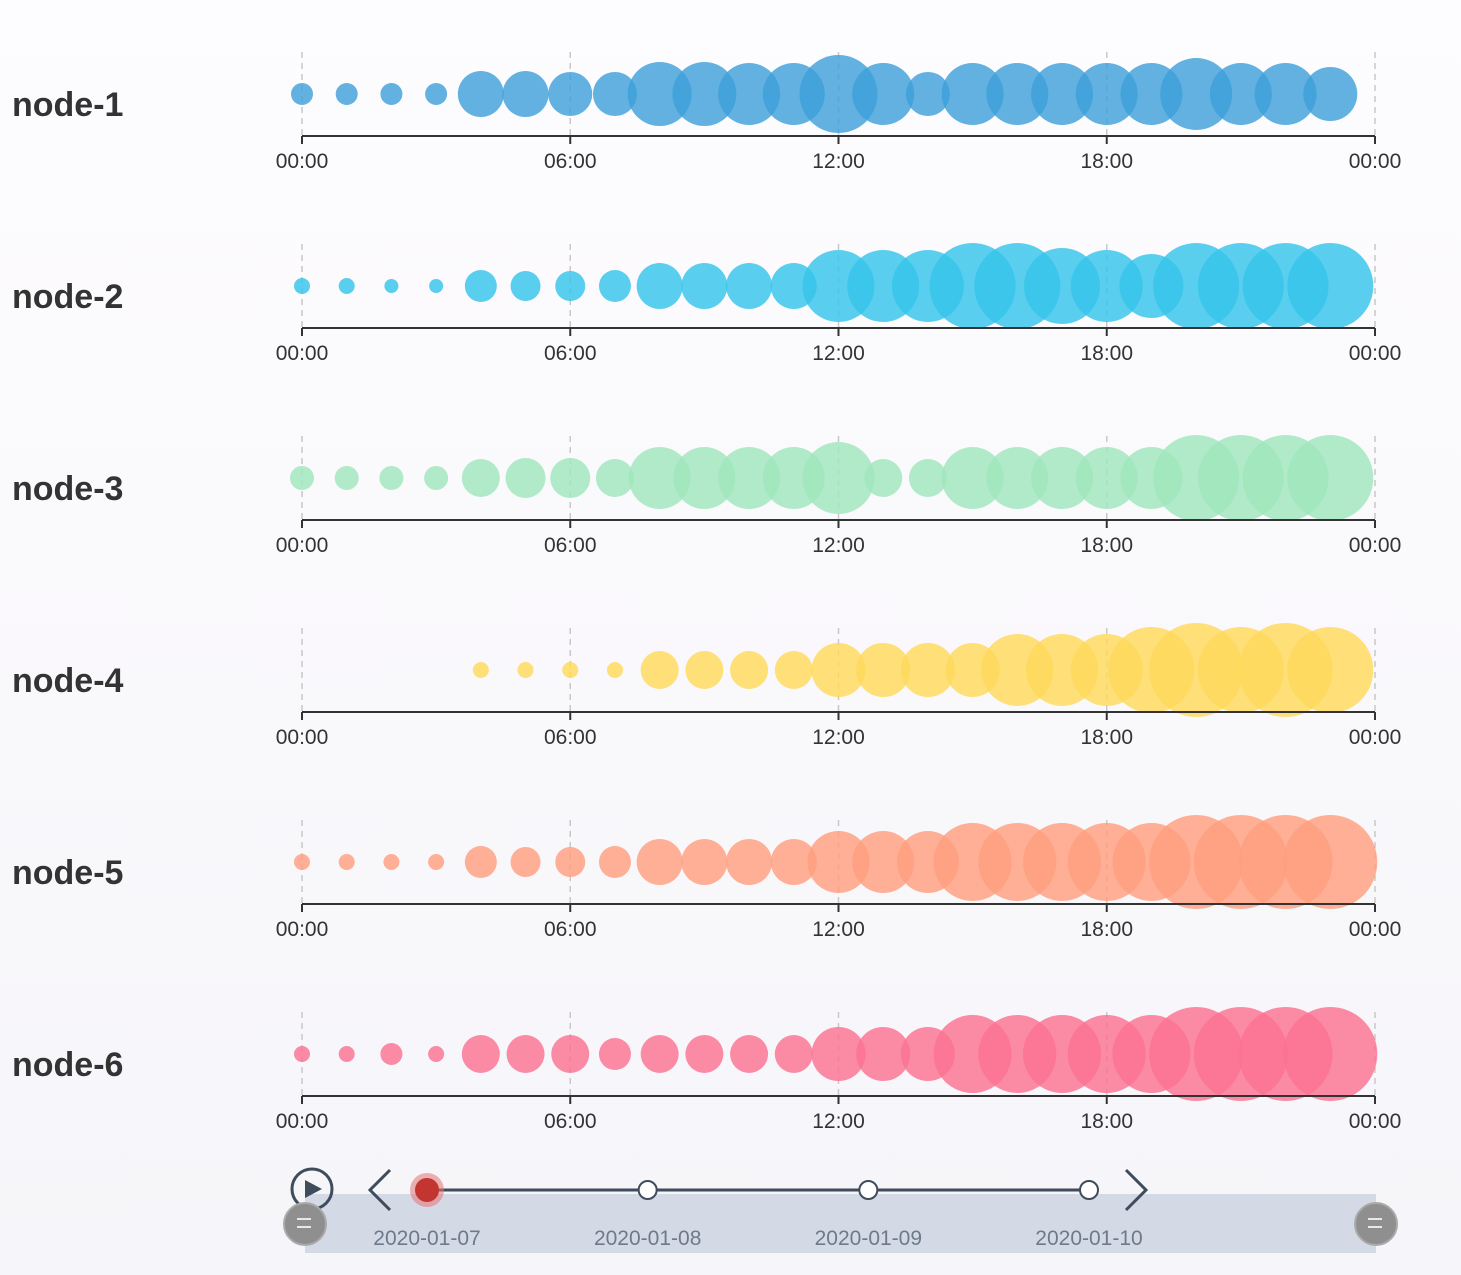 This screenshot has height=1275, width=1461. I want to click on datazoom-handle-left, so click(305, 1224).